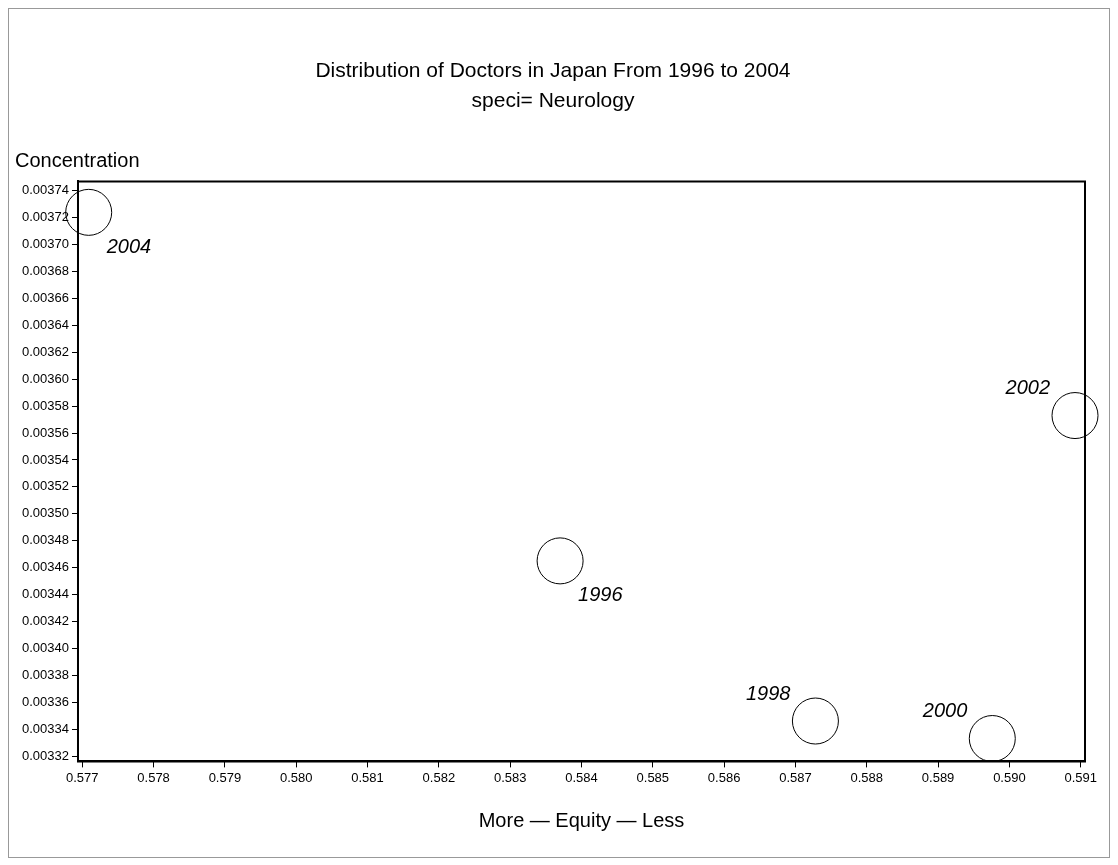 The height and width of the screenshot is (865, 1118). What do you see at coordinates (653, 777) in the screenshot?
I see `x-tick-label: 0.585` at bounding box center [653, 777].